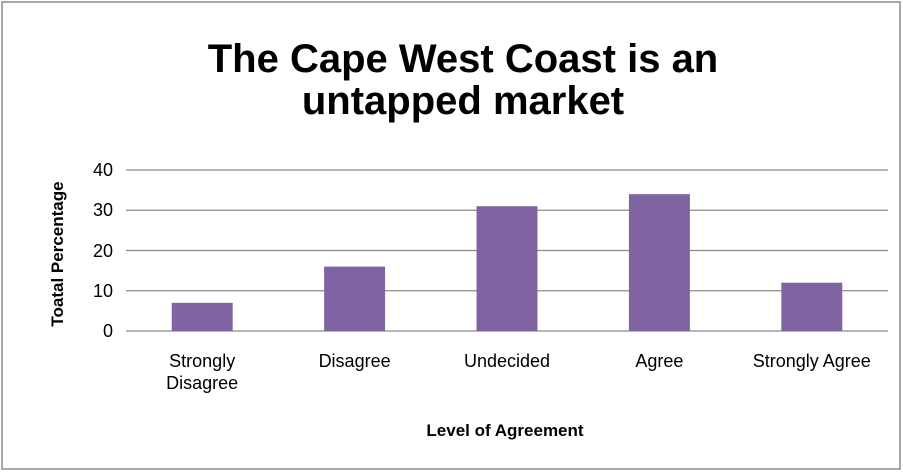  What do you see at coordinates (102, 170) in the screenshot?
I see `y-tick-label: 40` at bounding box center [102, 170].